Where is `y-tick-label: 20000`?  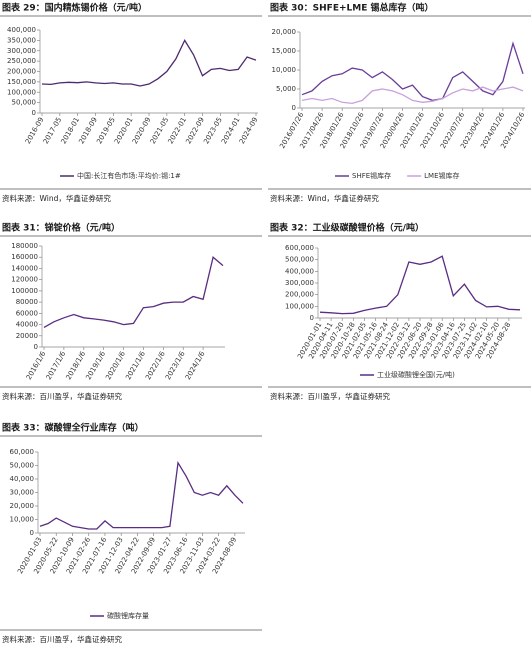
y-tick-label: 20000 is located at coordinates (27, 336).